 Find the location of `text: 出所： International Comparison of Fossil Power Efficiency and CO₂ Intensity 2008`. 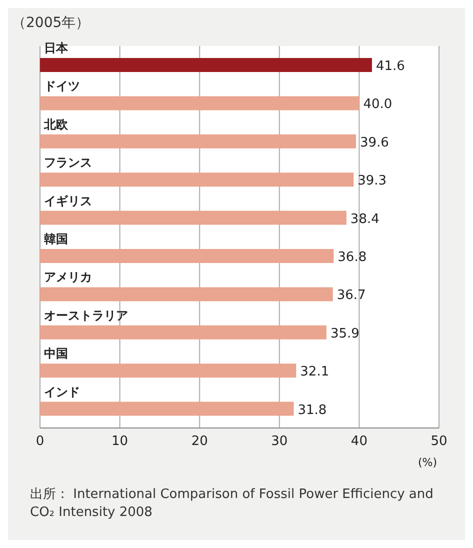

text: 出所： International Comparison of Fossil Power Efficiency and CO₂ Intensity 2008 is located at coordinates (232, 504).